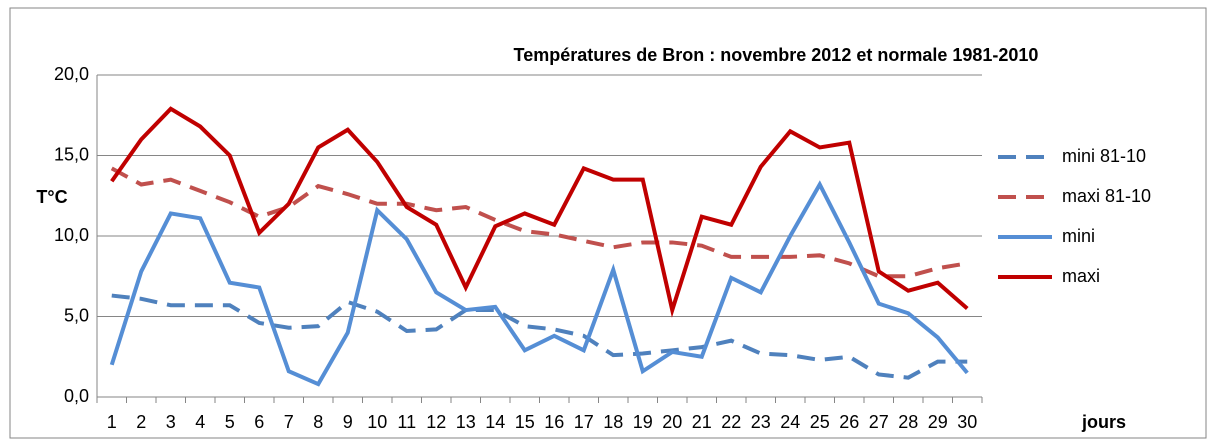  I want to click on x-tick-label: 14, so click(495, 422).